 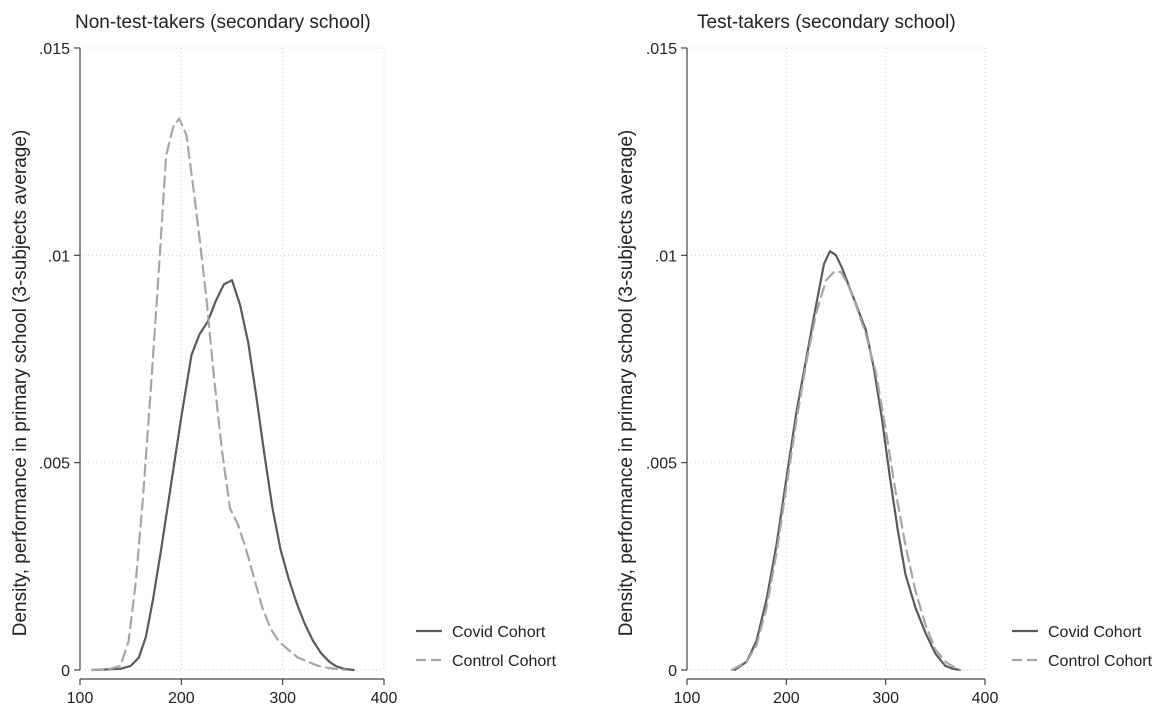 I want to click on chart-title: Test-takers (secondary school), so click(x=826, y=22).